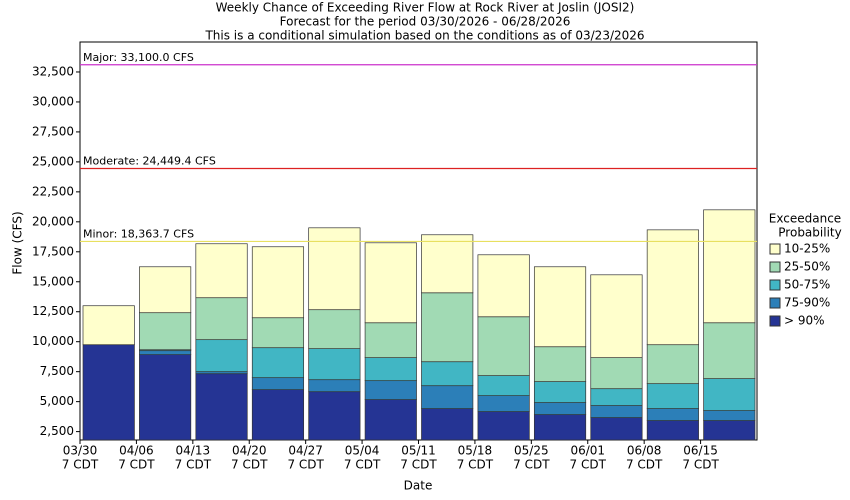  What do you see at coordinates (53, 281) in the screenshot?
I see `y-tick-label: 15,000` at bounding box center [53, 281].